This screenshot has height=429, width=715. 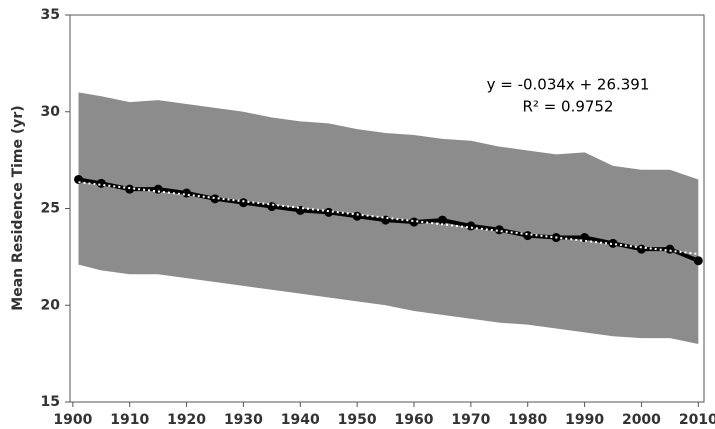 I want to click on x-tick-label: 2010, so click(x=697, y=420).